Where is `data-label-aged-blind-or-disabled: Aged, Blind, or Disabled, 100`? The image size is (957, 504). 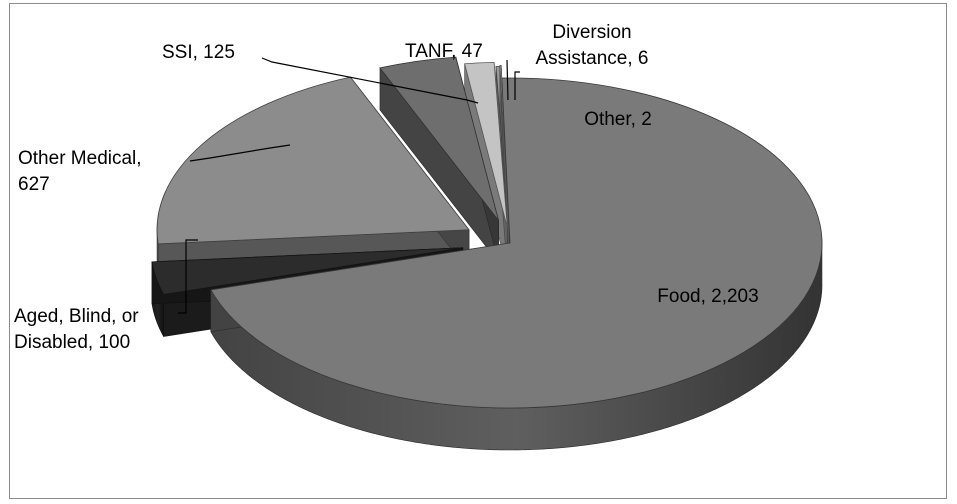 data-label-aged-blind-or-disabled: Aged, Blind, or Disabled, 100 is located at coordinates (76, 329).